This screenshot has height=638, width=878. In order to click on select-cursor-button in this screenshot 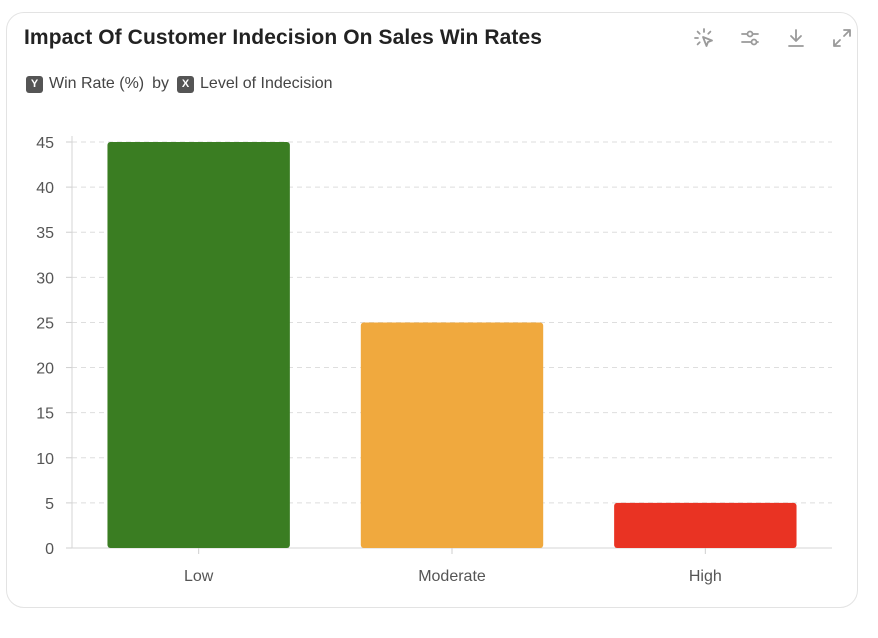, I will do `click(704, 38)`.